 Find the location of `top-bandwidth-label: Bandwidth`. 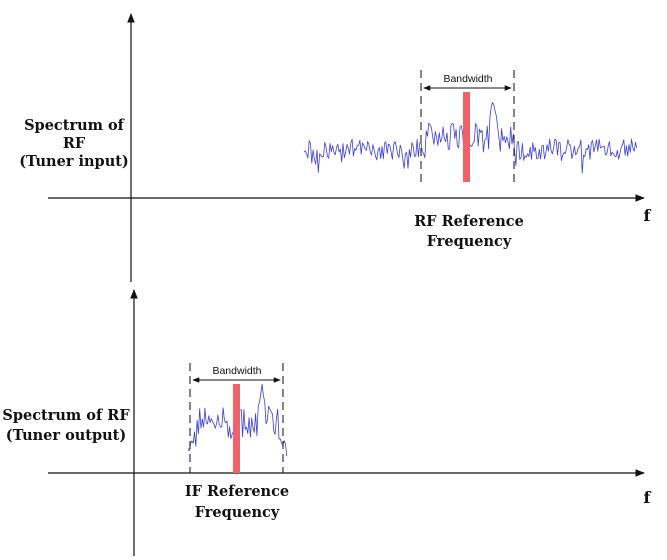

top-bandwidth-label: Bandwidth is located at coordinates (467, 79).